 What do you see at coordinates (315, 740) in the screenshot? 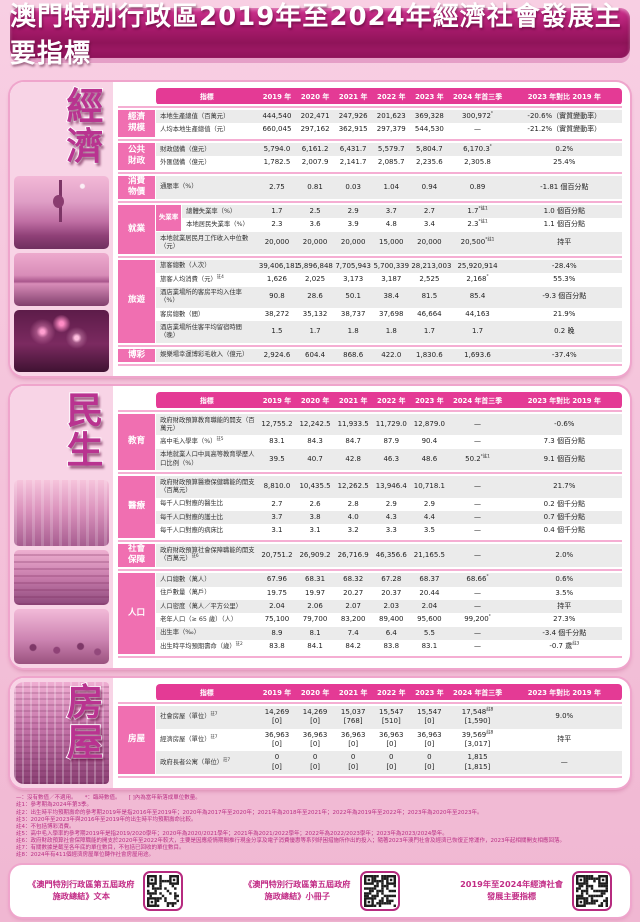
I see `year-value: 36,963 [0]` at bounding box center [315, 740].